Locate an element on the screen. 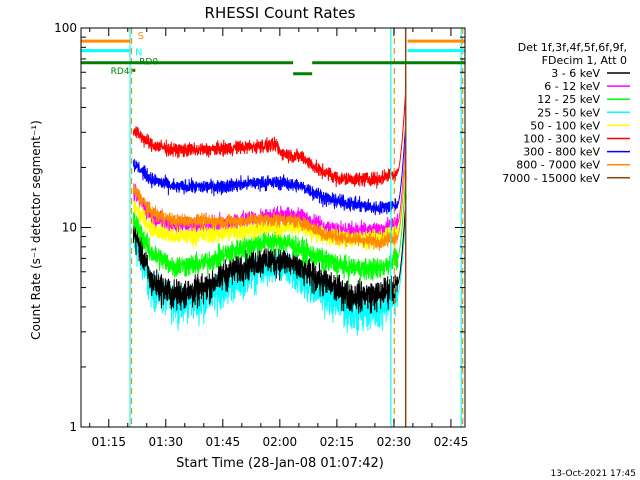 This screenshot has width=640, height=480. legend-entry-label: 100 - 300 keV is located at coordinates (561, 139).